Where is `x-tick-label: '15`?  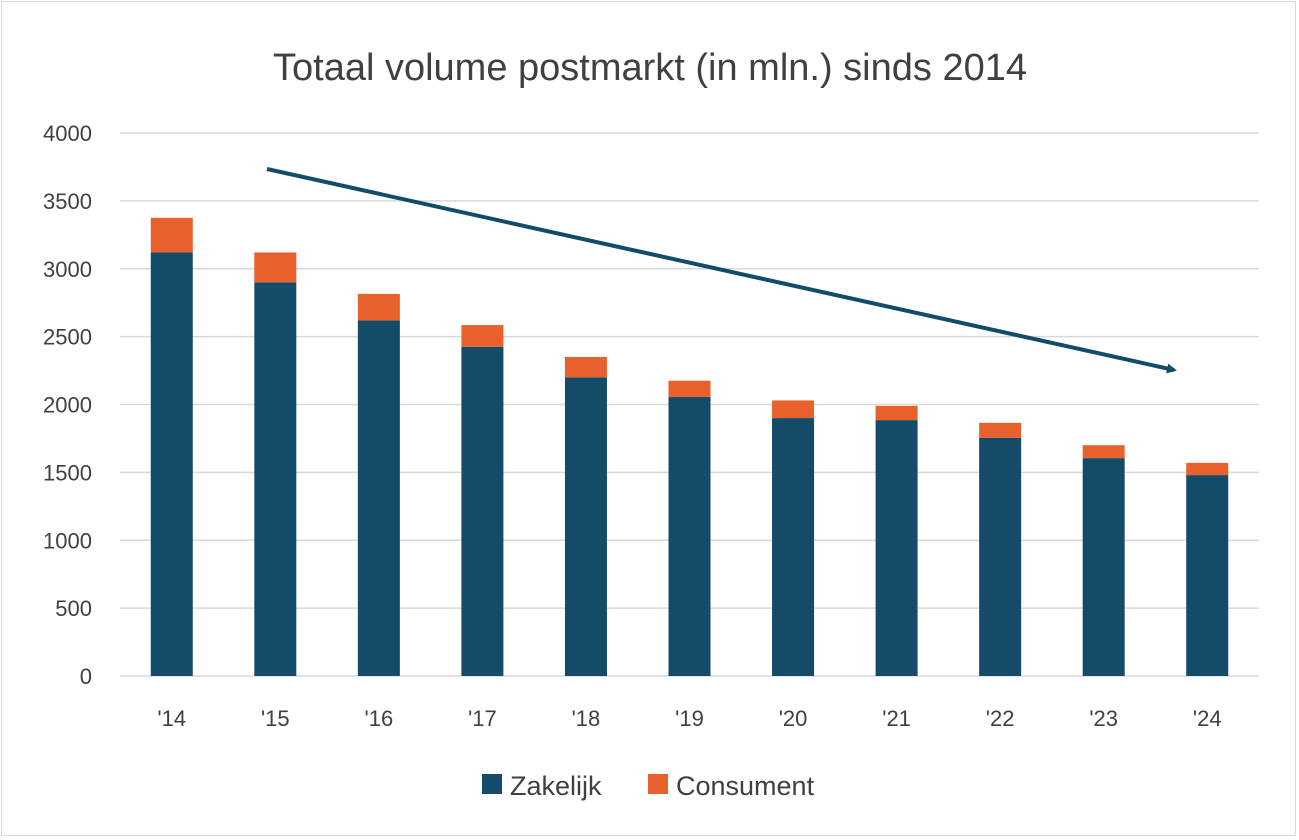
x-tick-label: '15 is located at coordinates (275, 718).